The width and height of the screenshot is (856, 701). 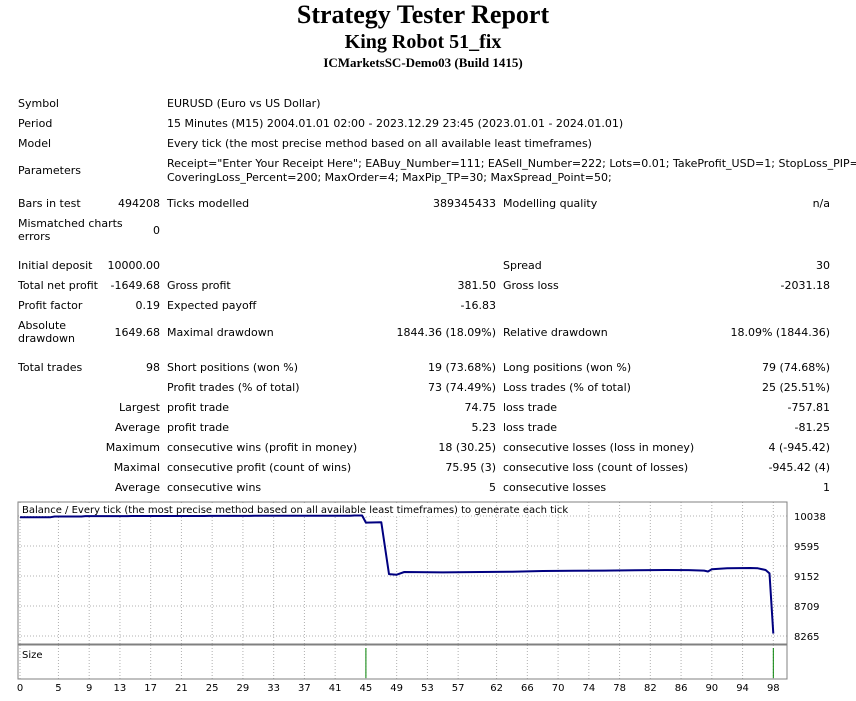 What do you see at coordinates (458, 688) in the screenshot?
I see `x-tick-label: 57` at bounding box center [458, 688].